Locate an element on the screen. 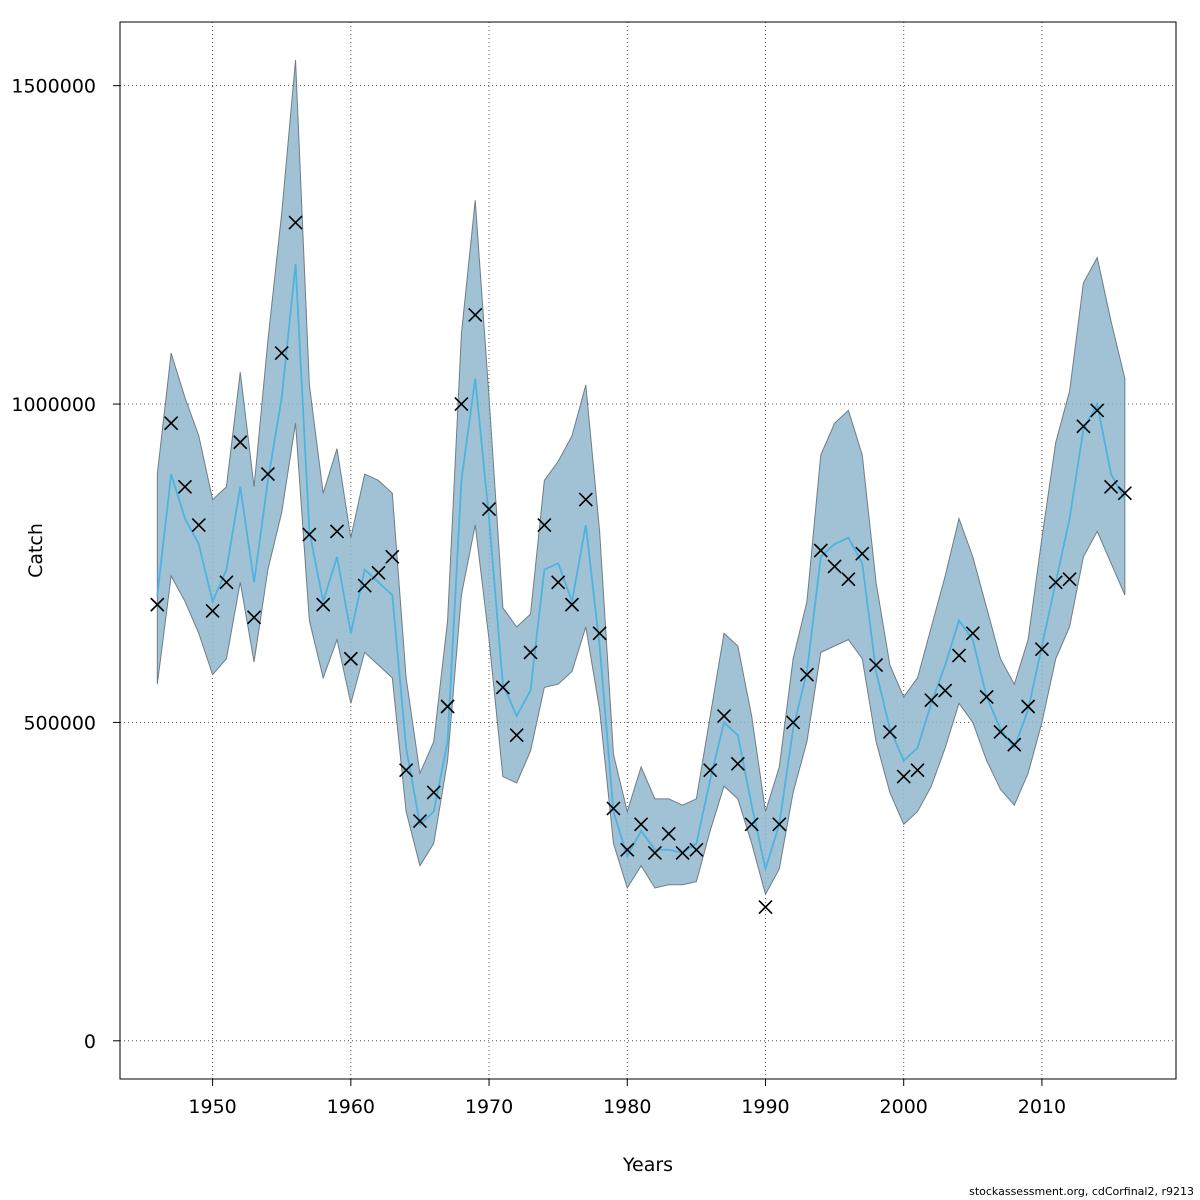 This screenshot has height=1200, width=1200. y-tick-label: 1500000 is located at coordinates (53, 87).